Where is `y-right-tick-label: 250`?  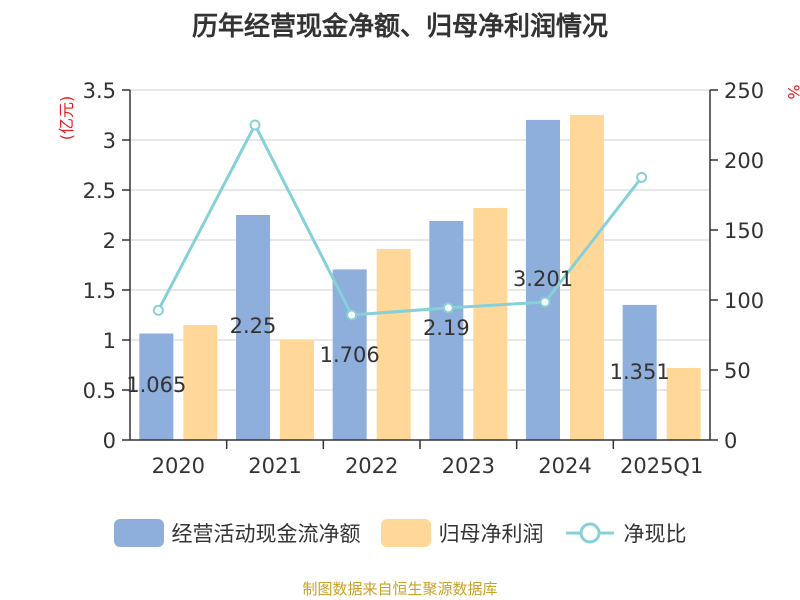
y-right-tick-label: 250 is located at coordinates (744, 91).